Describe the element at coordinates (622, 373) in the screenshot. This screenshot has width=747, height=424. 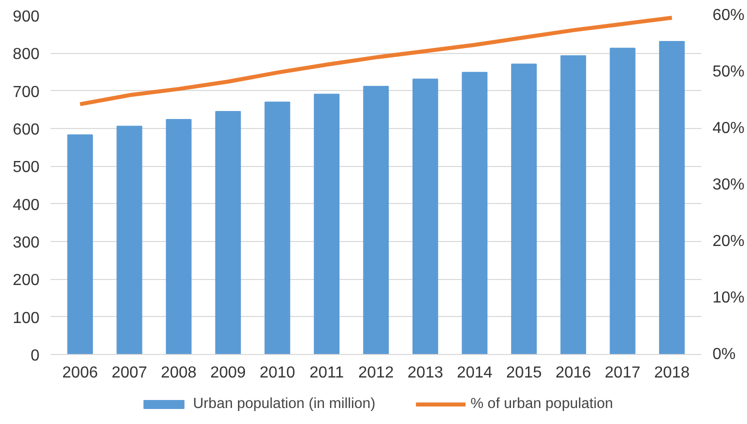
I see `x-tick-label: 2017` at that location.